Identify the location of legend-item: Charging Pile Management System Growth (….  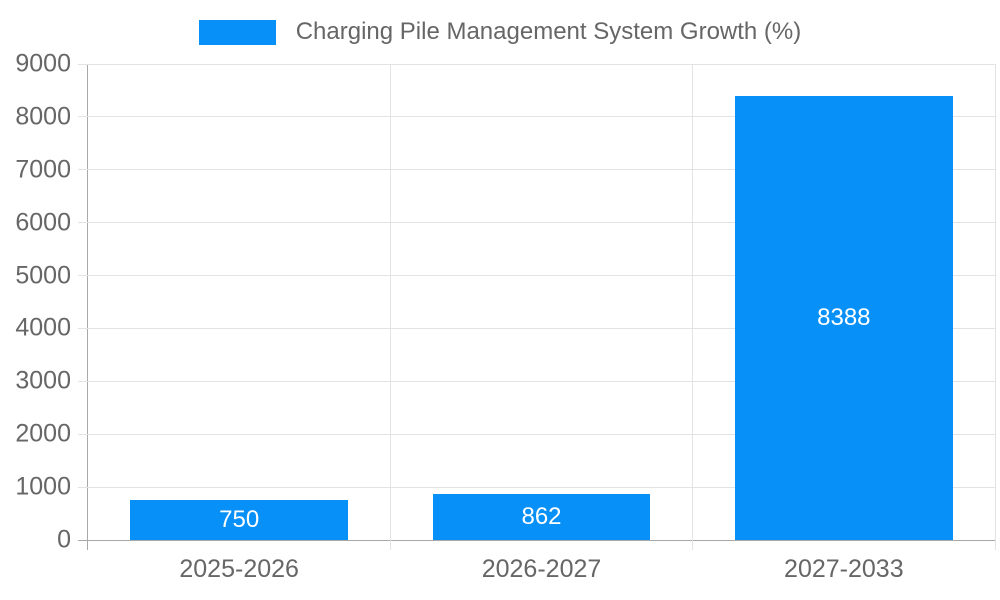
(500, 32).